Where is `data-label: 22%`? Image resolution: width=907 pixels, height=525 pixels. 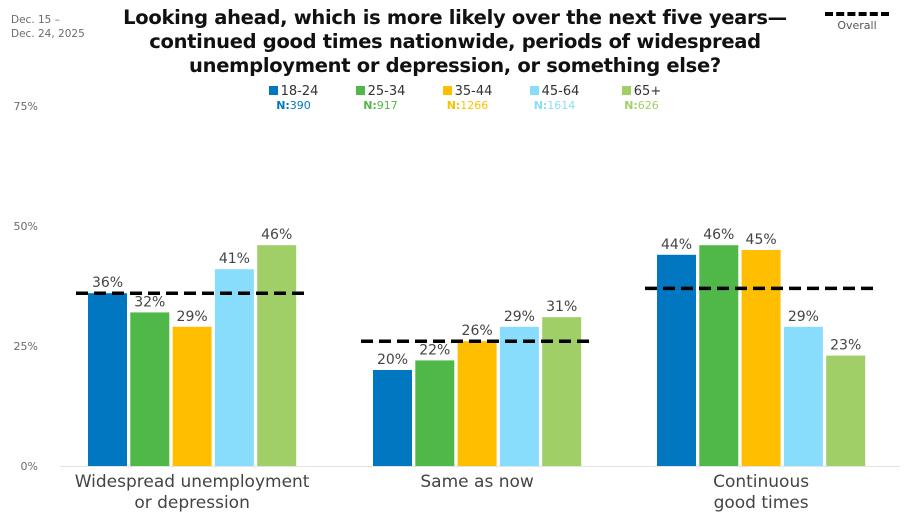 data-label: 22% is located at coordinates (434, 350).